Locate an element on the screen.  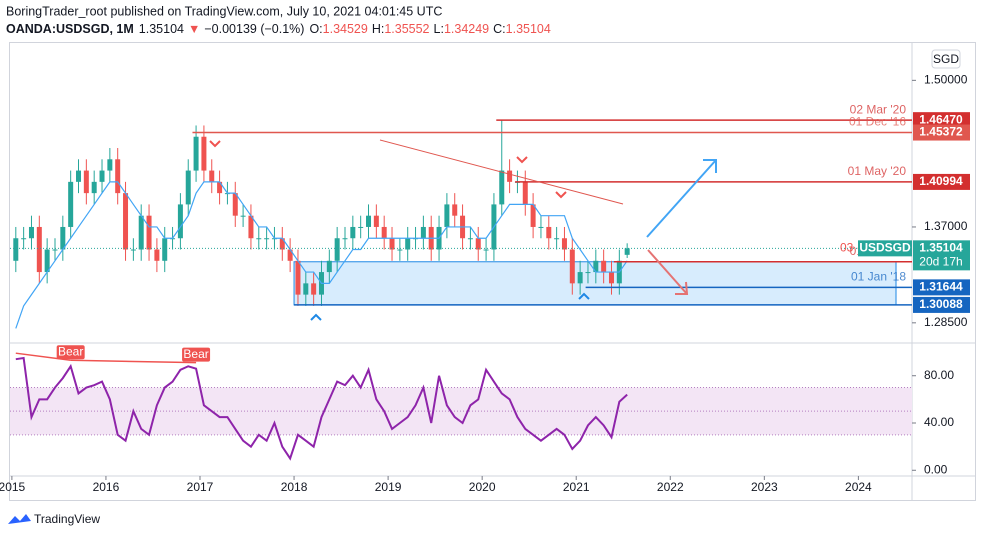
price-badge-label: 1.45372 is located at coordinates (941, 132).